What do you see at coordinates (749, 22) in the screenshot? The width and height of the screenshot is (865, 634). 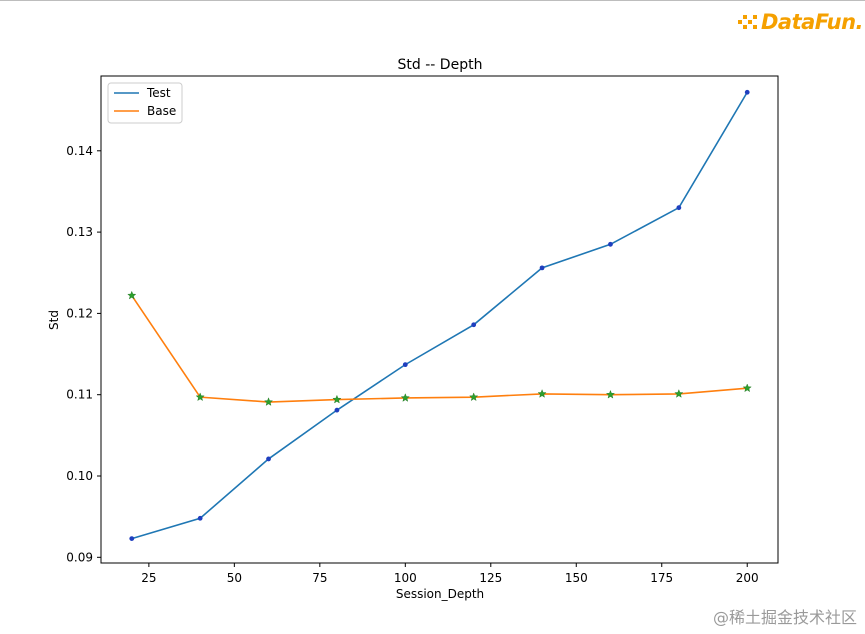 I see `logo-dots-icon` at bounding box center [749, 22].